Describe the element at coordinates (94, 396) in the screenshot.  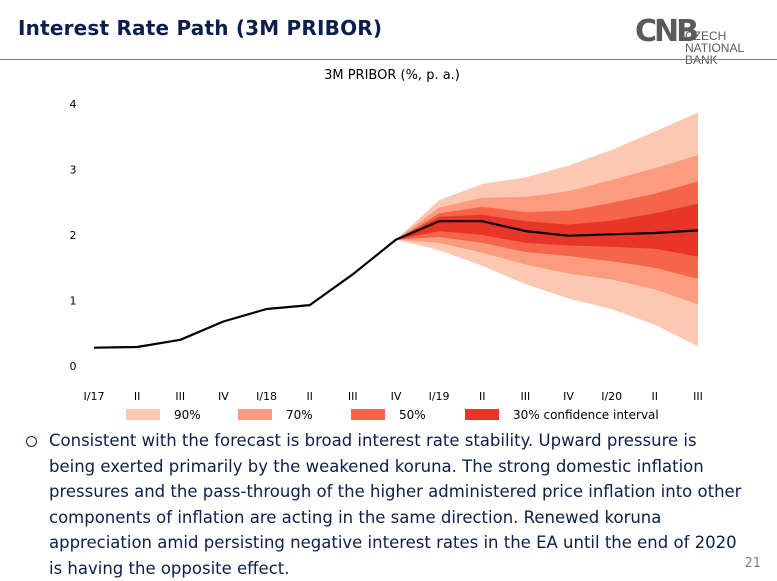
I see `x-tick-label: I/17` at that location.